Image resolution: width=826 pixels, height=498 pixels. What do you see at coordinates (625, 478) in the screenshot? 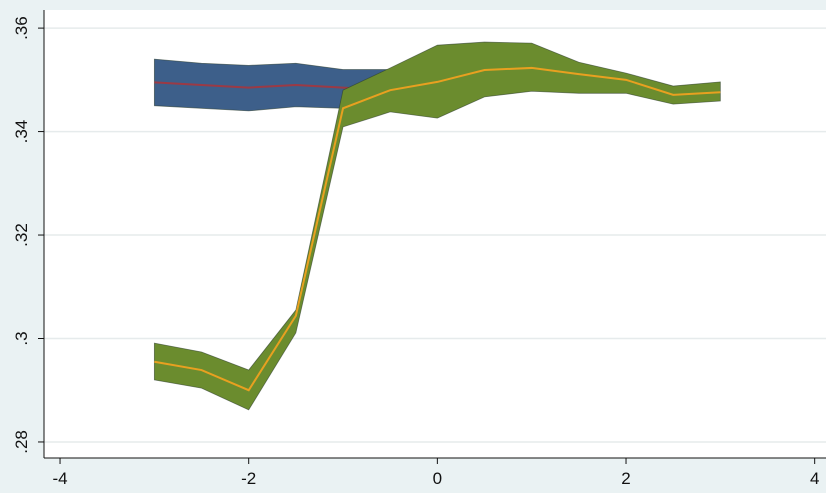
I see `x-tick-label: 2` at bounding box center [625, 478].